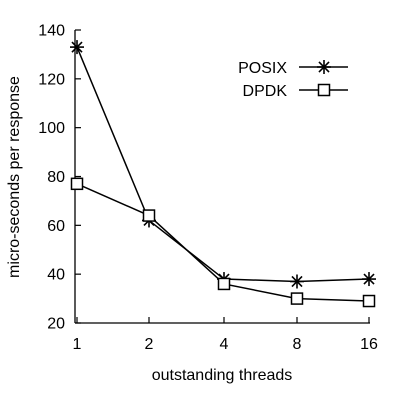  What do you see at coordinates (56, 177) in the screenshot?
I see `y-tick-label: 80` at bounding box center [56, 177].